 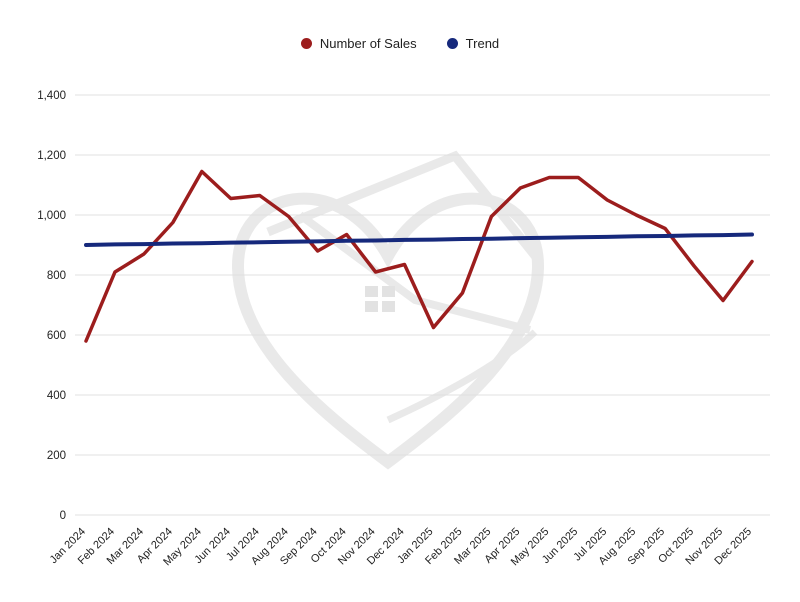 What do you see at coordinates (482, 43) in the screenshot?
I see `legend-label: Trend` at bounding box center [482, 43].